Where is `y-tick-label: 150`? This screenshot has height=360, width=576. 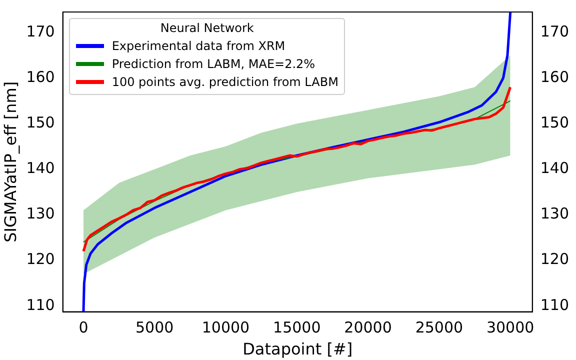 y-tick-label: 150 is located at coordinates (40, 123).